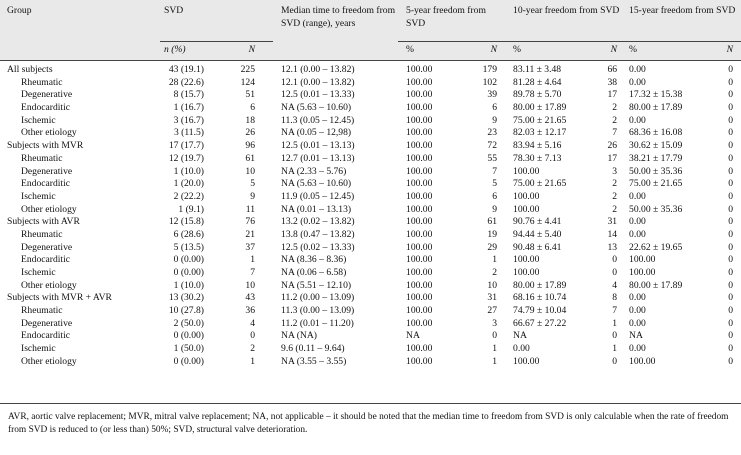 The width and height of the screenshot is (741, 455). Describe the element at coordinates (636, 336) in the screenshot. I see `row-fifteen-year-pct: NA` at that location.